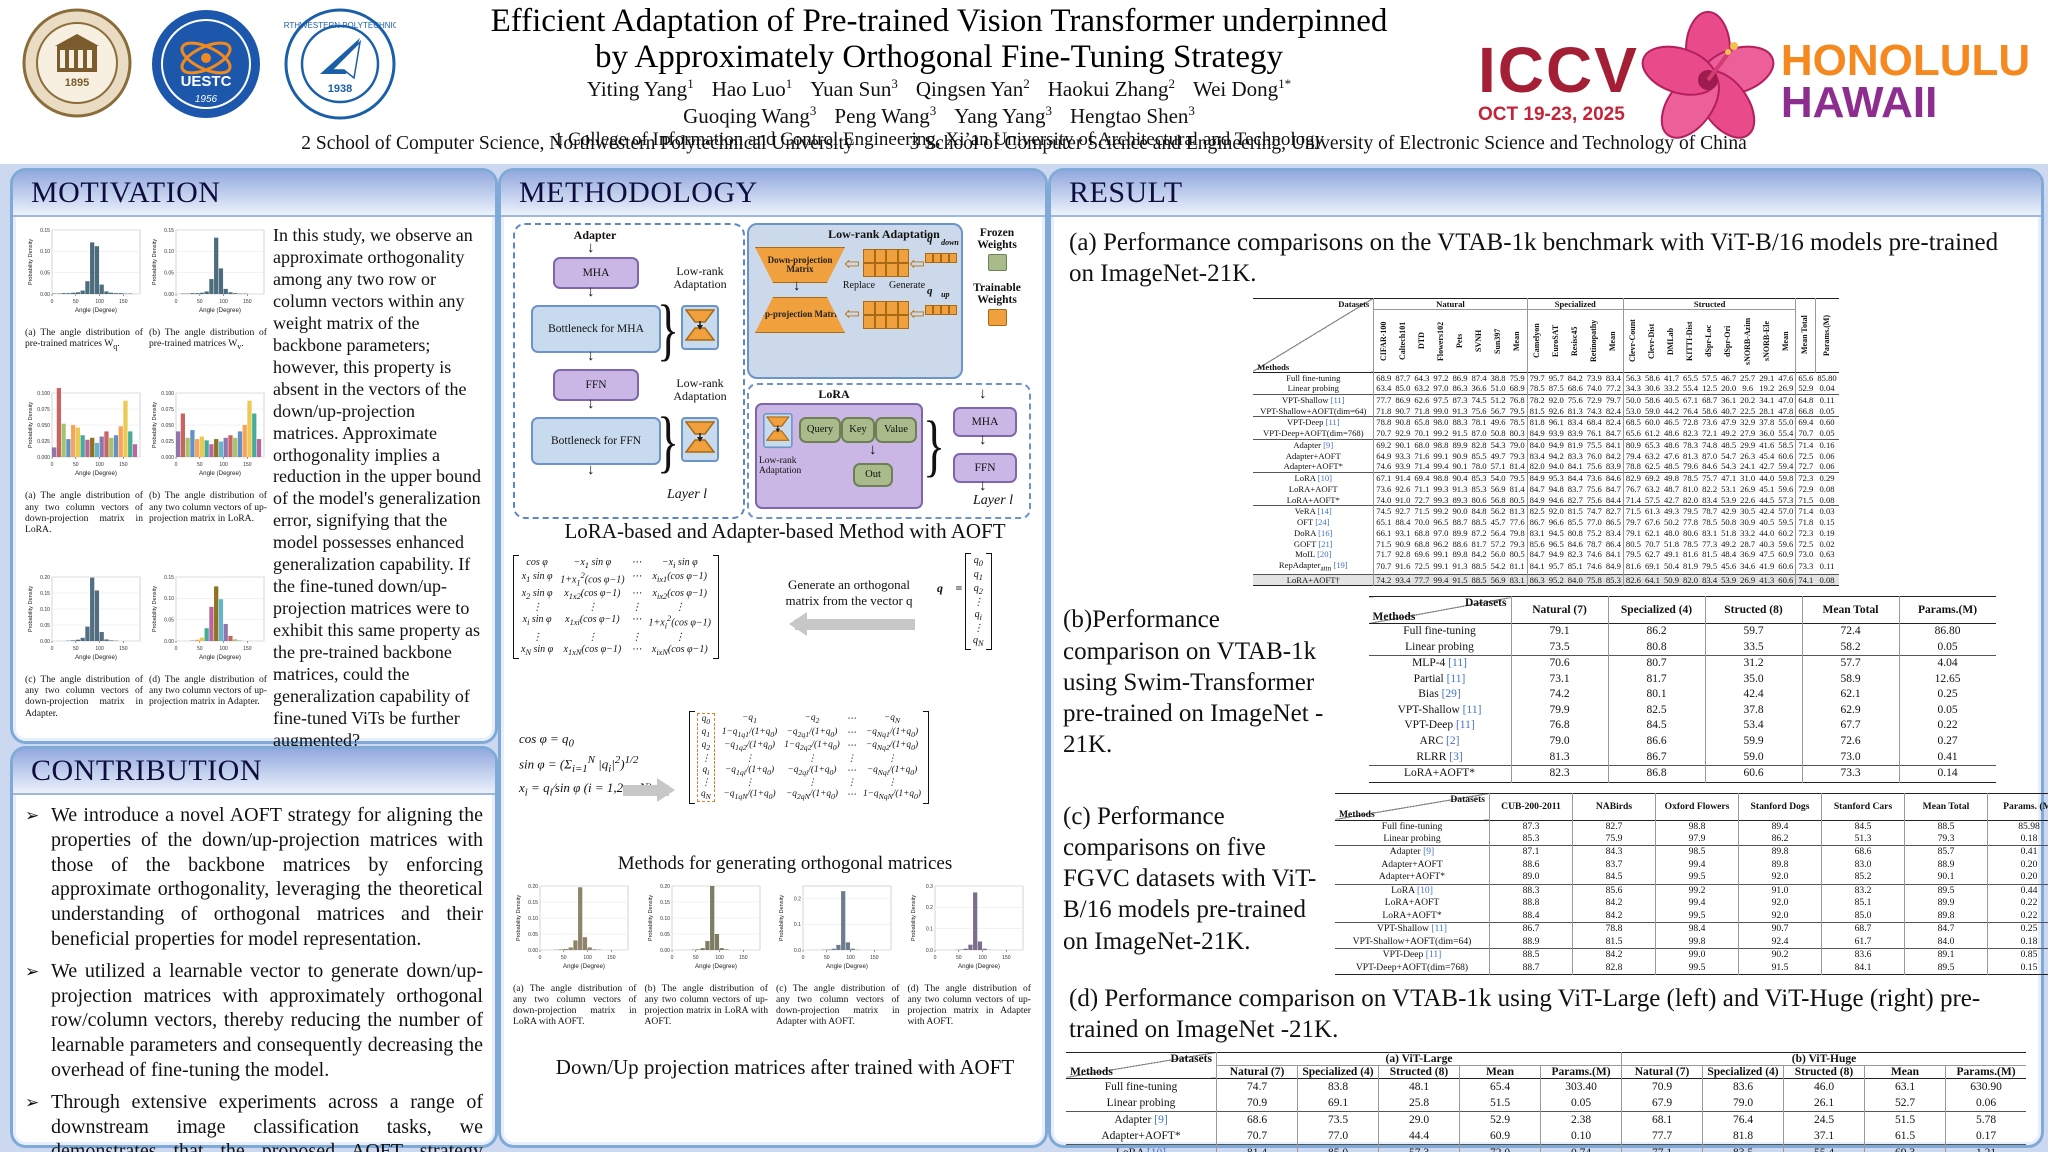  Describe the element at coordinates (1632, 444) in the screenshot. I see `value-cell: 80.9` at that location.